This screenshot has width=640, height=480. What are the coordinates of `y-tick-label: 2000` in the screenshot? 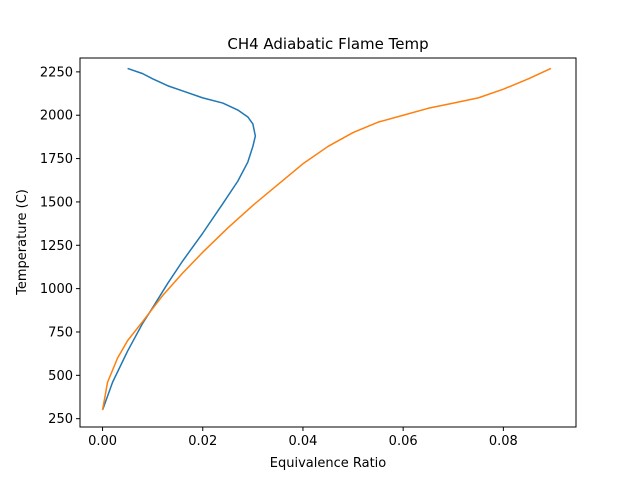 It's located at (56, 116).